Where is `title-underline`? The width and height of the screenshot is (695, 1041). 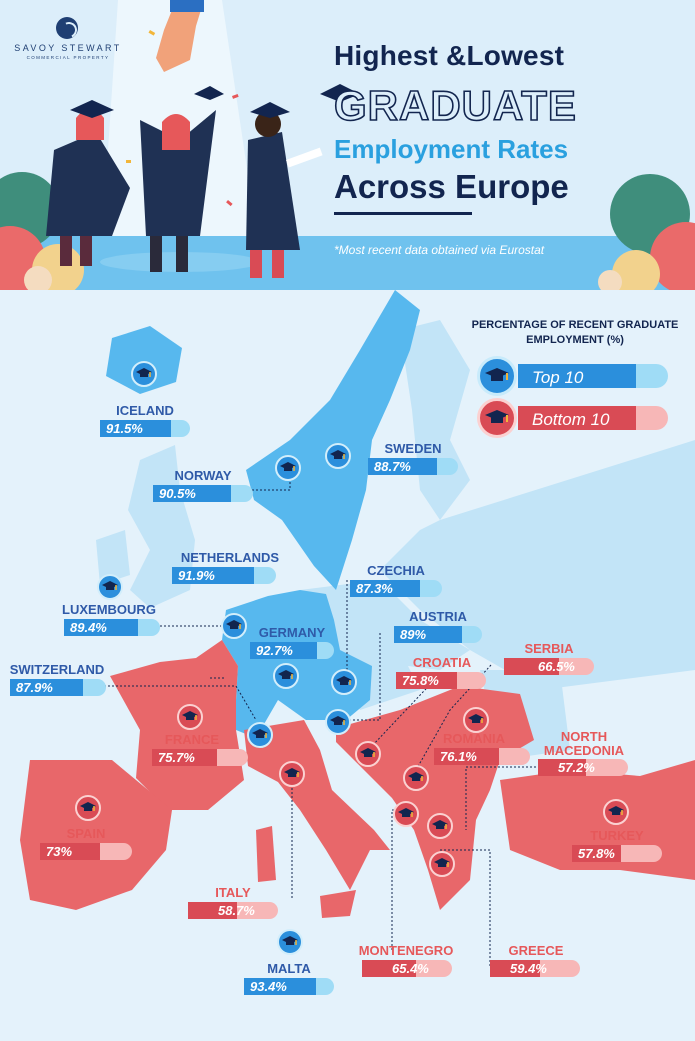
title-underline is located at coordinates (403, 213).